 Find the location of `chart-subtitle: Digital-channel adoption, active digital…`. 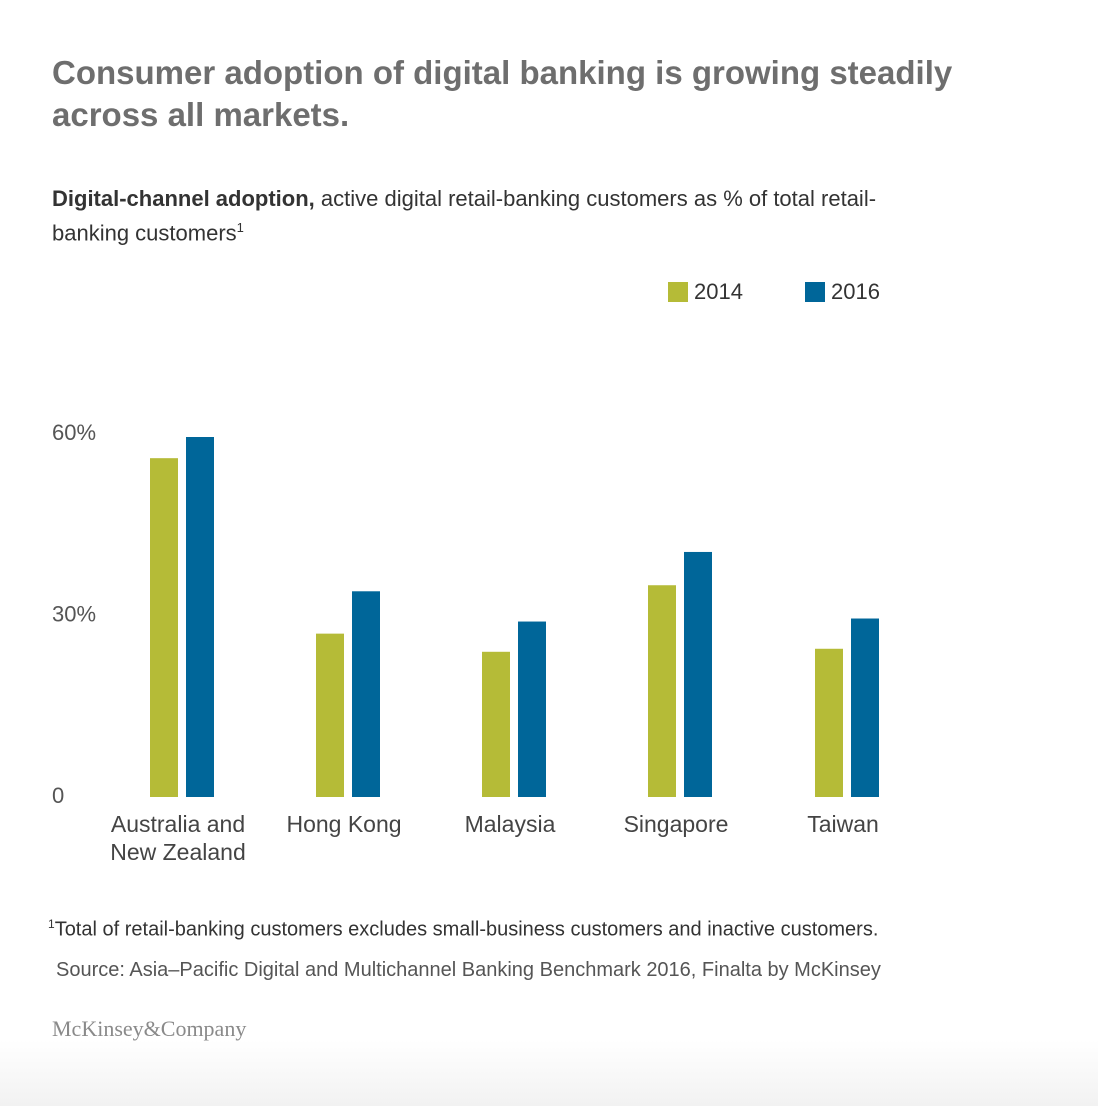

chart-subtitle: Digital-channel adoption, active digital… is located at coordinates (502, 215).